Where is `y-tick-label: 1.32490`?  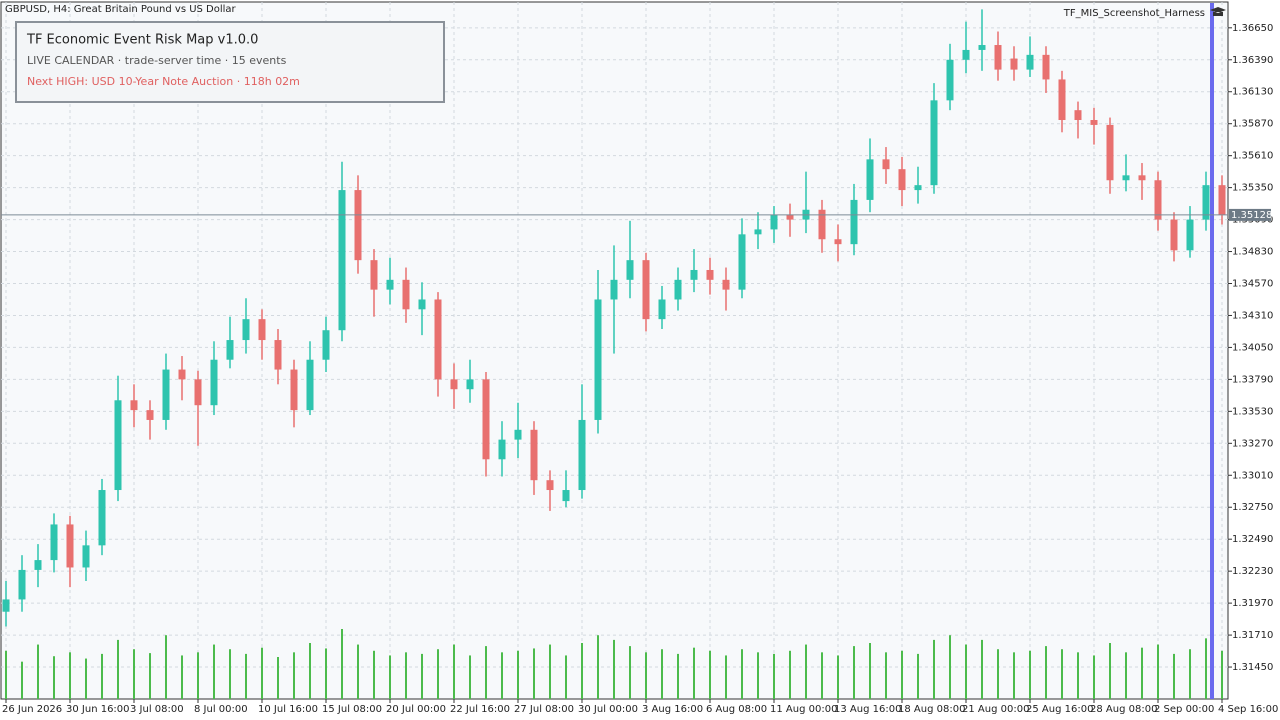 y-tick-label: 1.32490 is located at coordinates (1252, 539).